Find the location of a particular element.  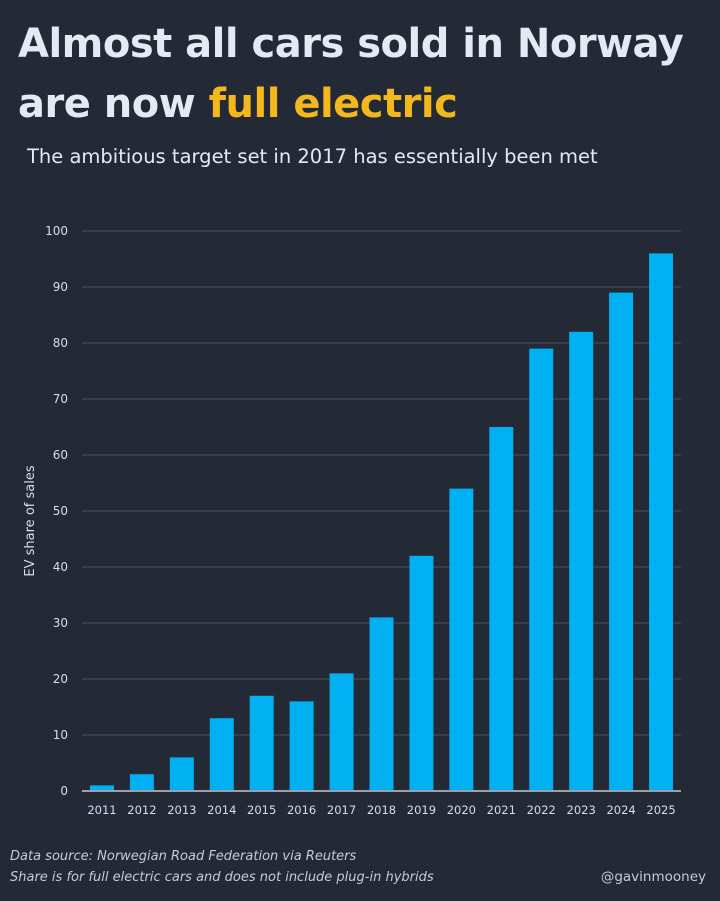

bar-2022 is located at coordinates (541, 569).